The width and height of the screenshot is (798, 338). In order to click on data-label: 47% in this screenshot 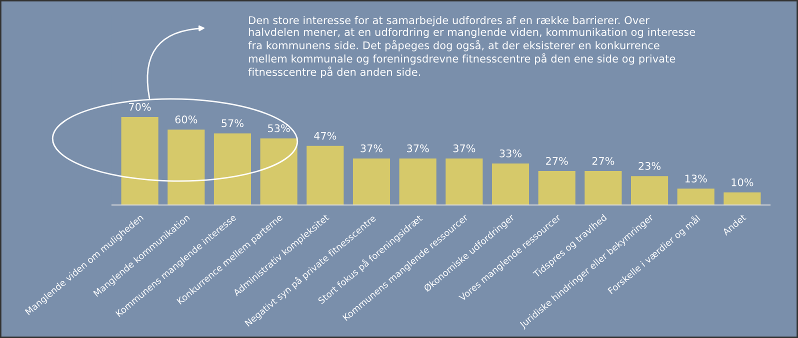, I will do `click(325, 136)`.